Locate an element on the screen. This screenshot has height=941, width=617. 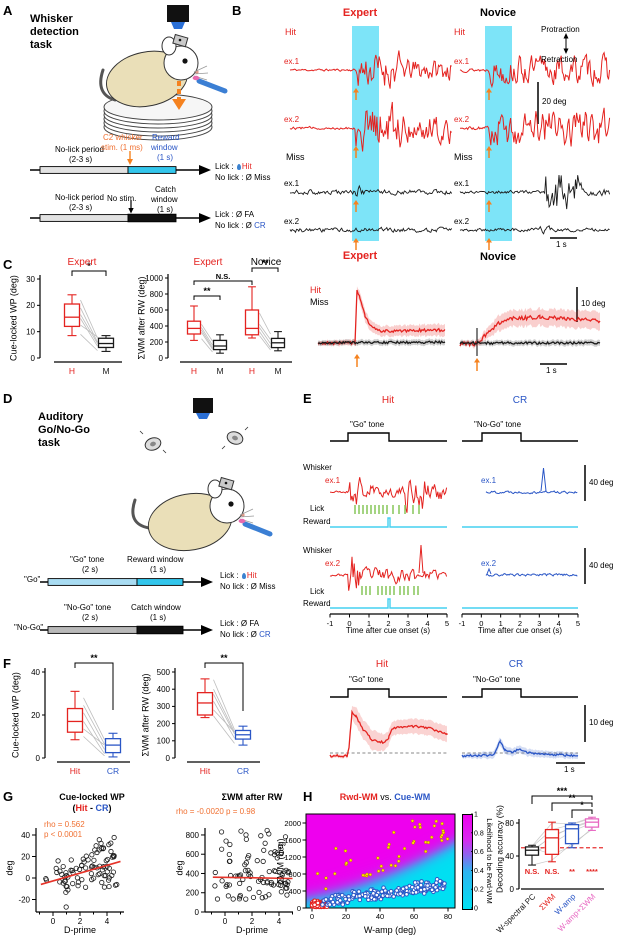
protraction-retraction-arrow is located at coordinates (566, 43).